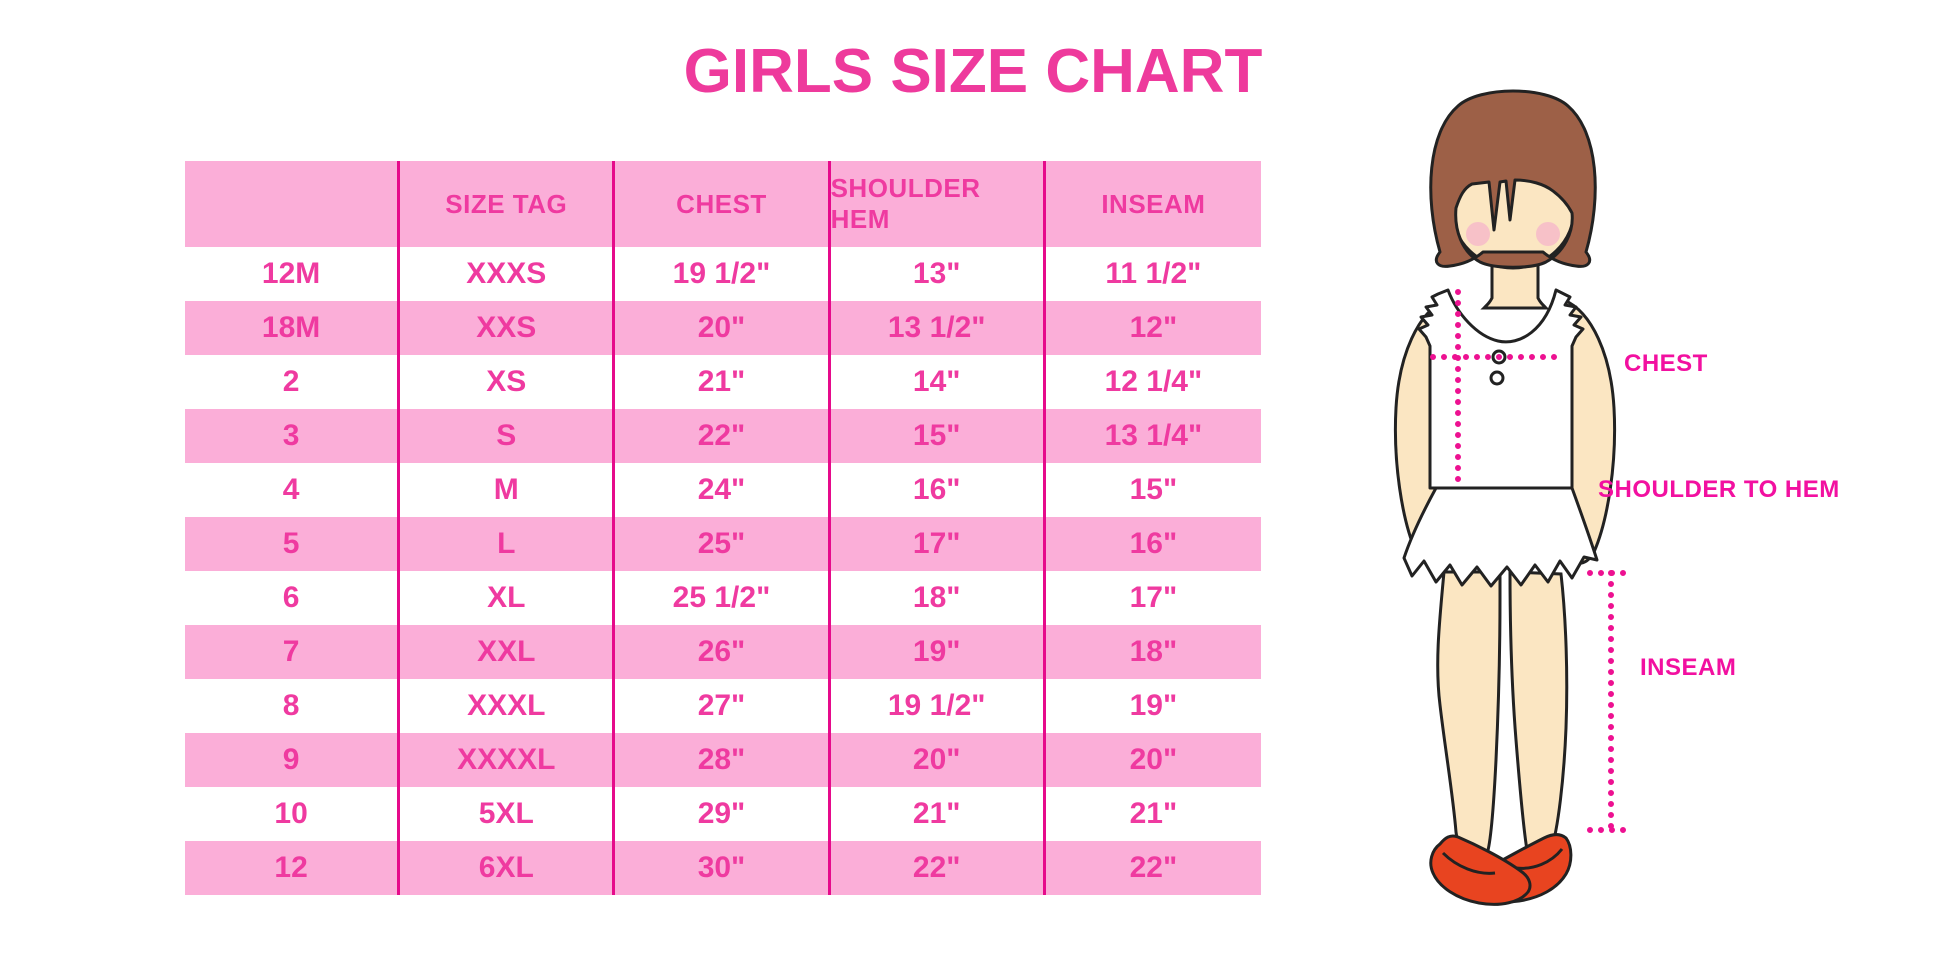 The height and width of the screenshot is (973, 1946). I want to click on table-cell: 28", so click(723, 760).